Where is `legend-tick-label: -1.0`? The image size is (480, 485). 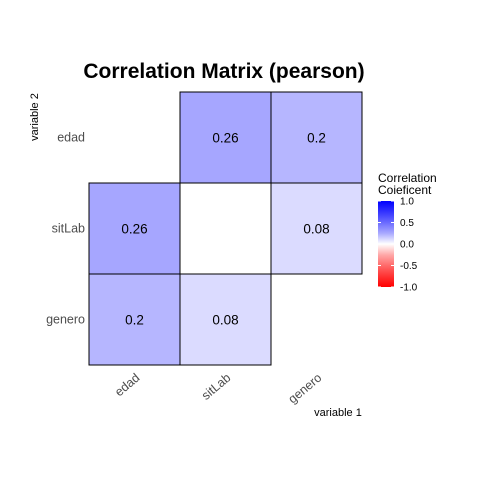
legend-tick-label: -1.0 is located at coordinates (409, 288).